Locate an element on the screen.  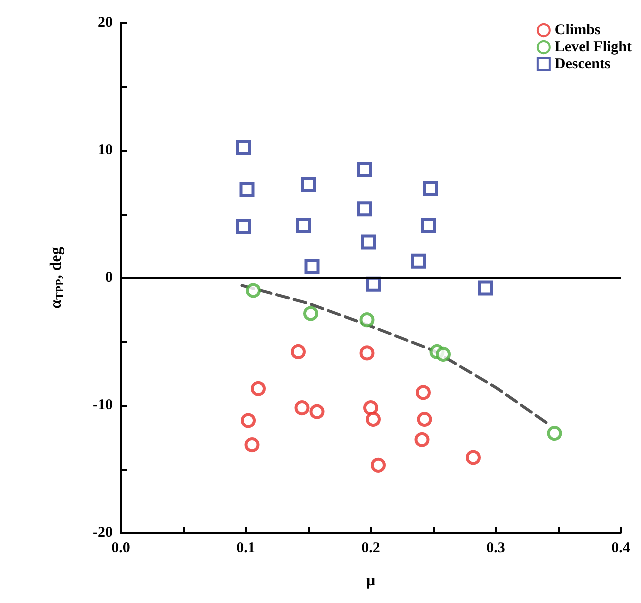
x-tick-label: 0.2 is located at coordinates (371, 548).